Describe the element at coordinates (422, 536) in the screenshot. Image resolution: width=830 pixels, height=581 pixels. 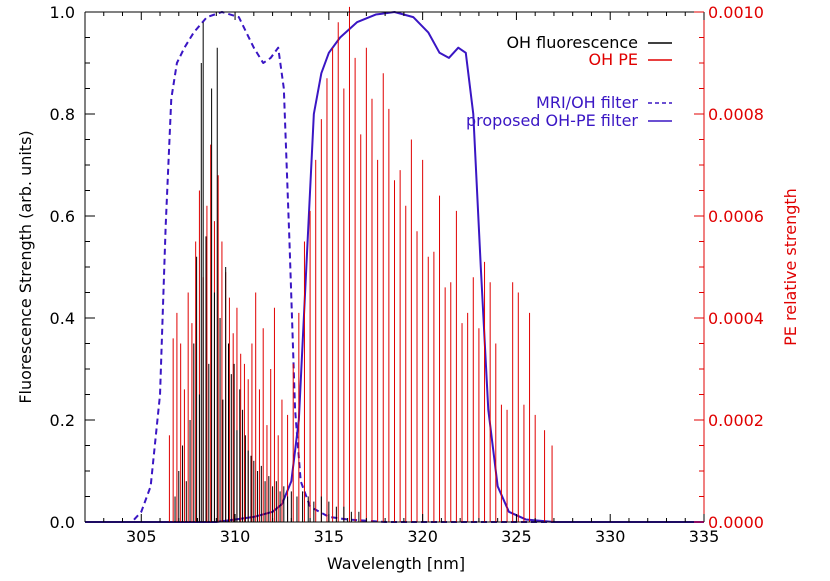
I see `x-tick-label: 320` at that location.